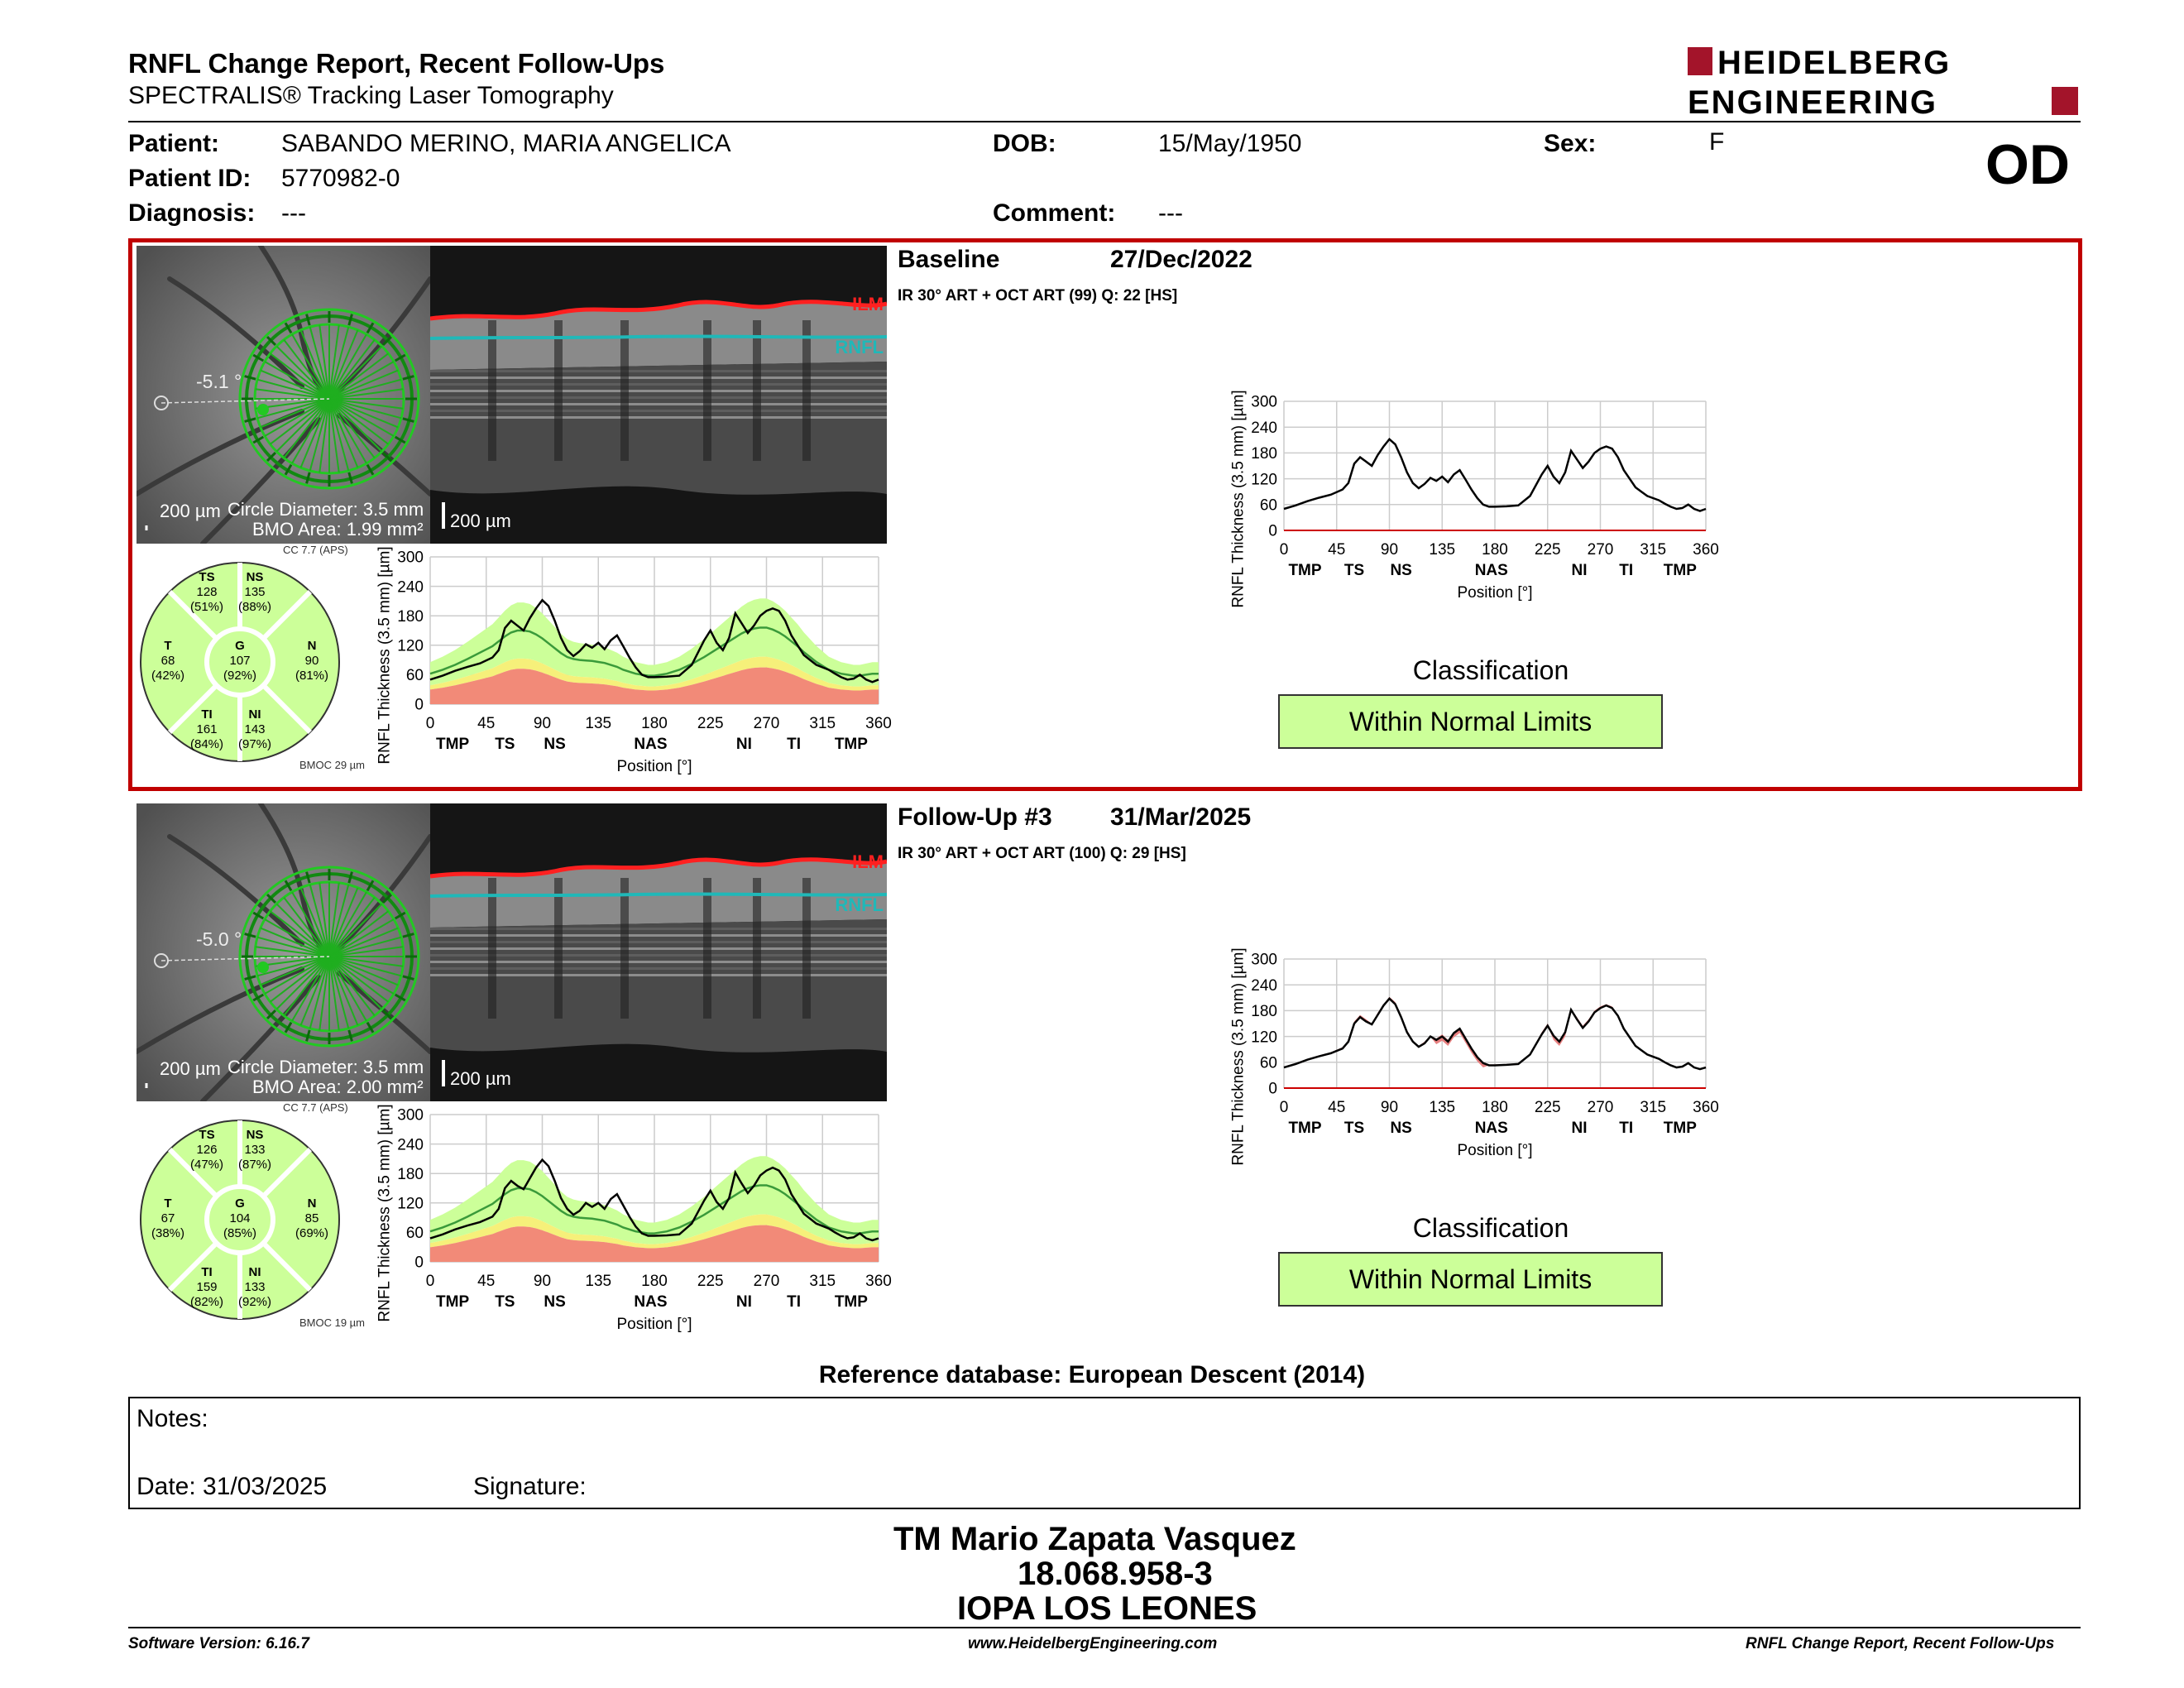  Describe the element at coordinates (658, 895) in the screenshot. I see `rnfl-boundary-line` at that location.